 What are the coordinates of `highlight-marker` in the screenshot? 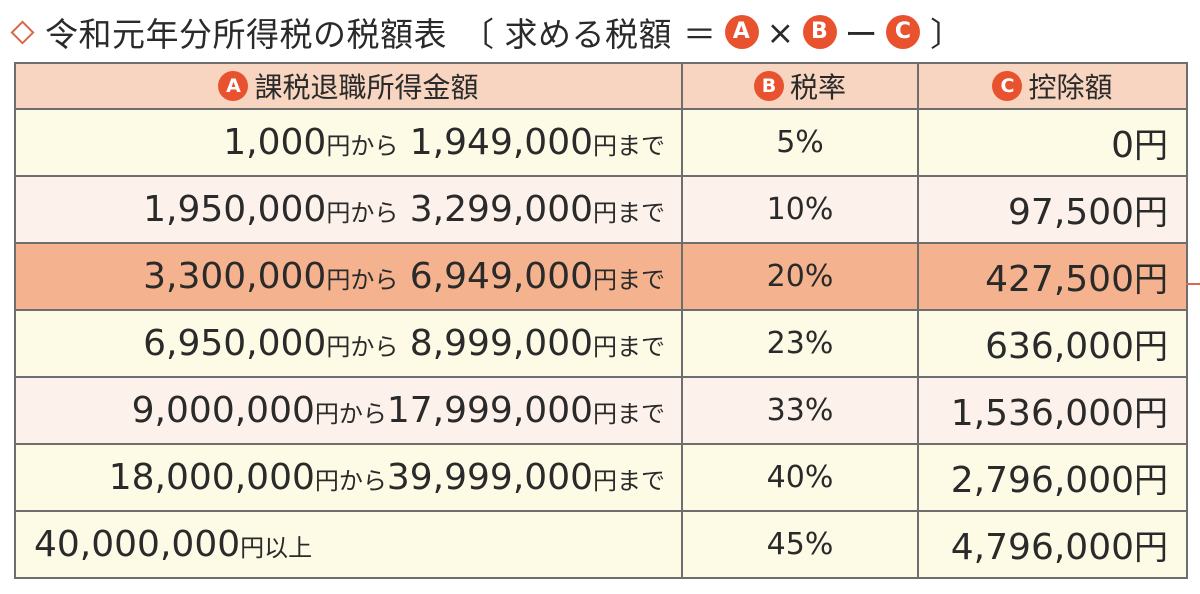 It's located at (1193, 284).